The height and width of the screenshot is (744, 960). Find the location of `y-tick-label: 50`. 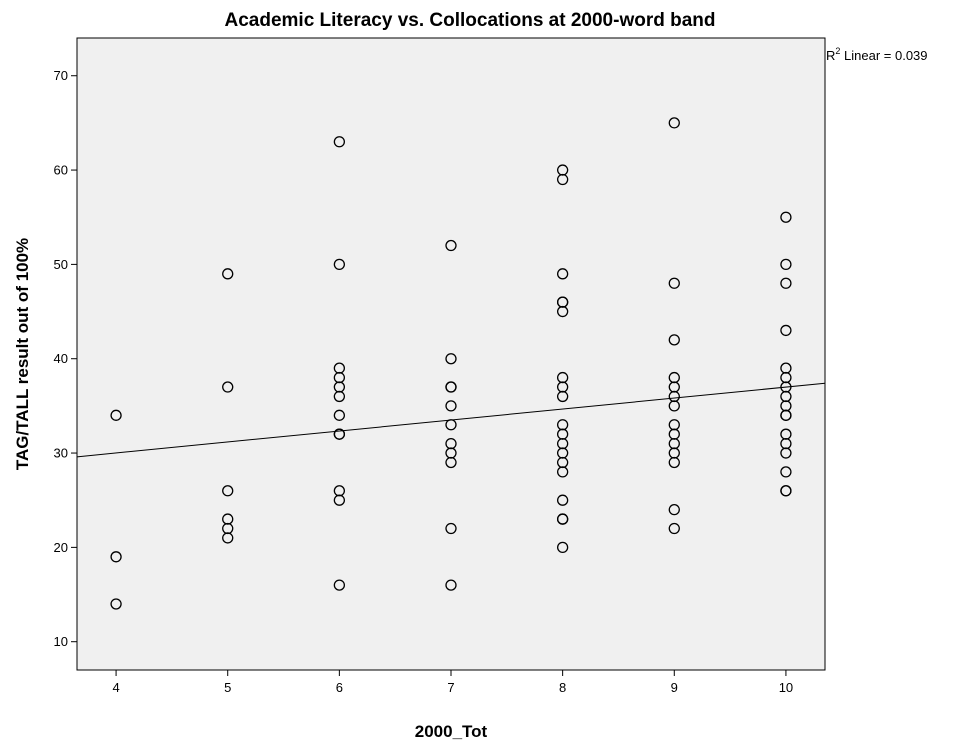

y-tick-label: 50 is located at coordinates (61, 264).